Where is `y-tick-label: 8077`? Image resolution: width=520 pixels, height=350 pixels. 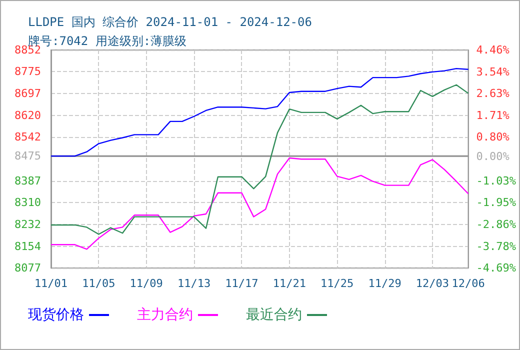 y-tick-label: 8077 is located at coordinates (27, 268).